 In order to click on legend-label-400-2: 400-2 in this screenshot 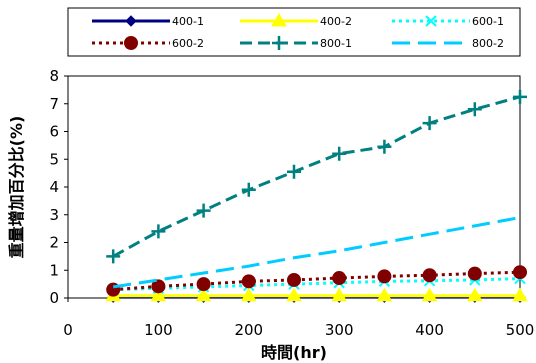, I will do `click(336, 21)`.